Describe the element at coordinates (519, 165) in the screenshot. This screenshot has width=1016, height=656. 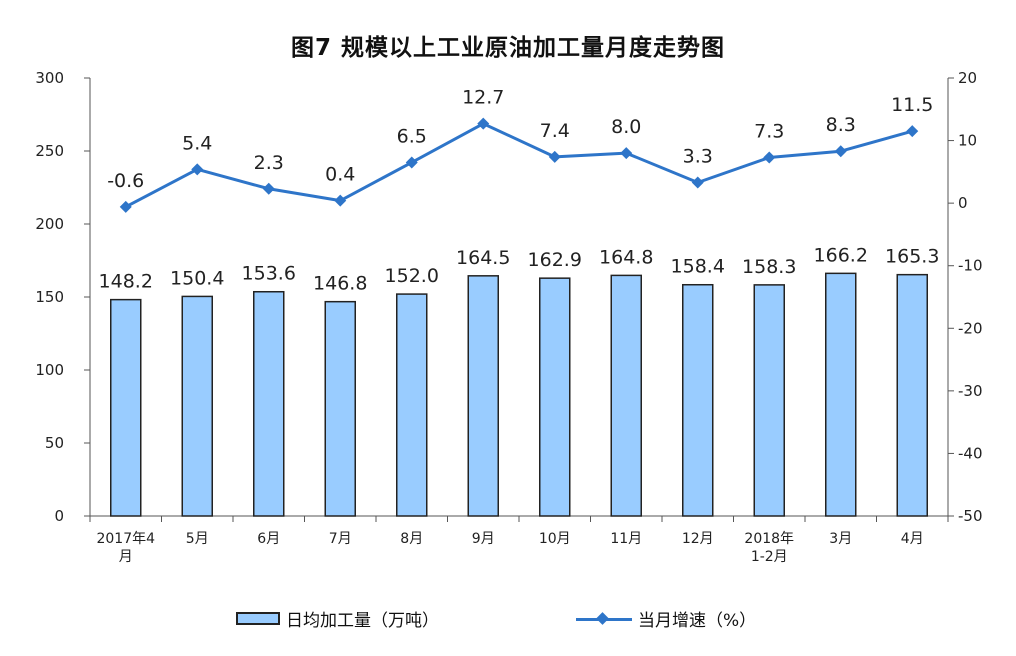
I see `series-line` at that location.